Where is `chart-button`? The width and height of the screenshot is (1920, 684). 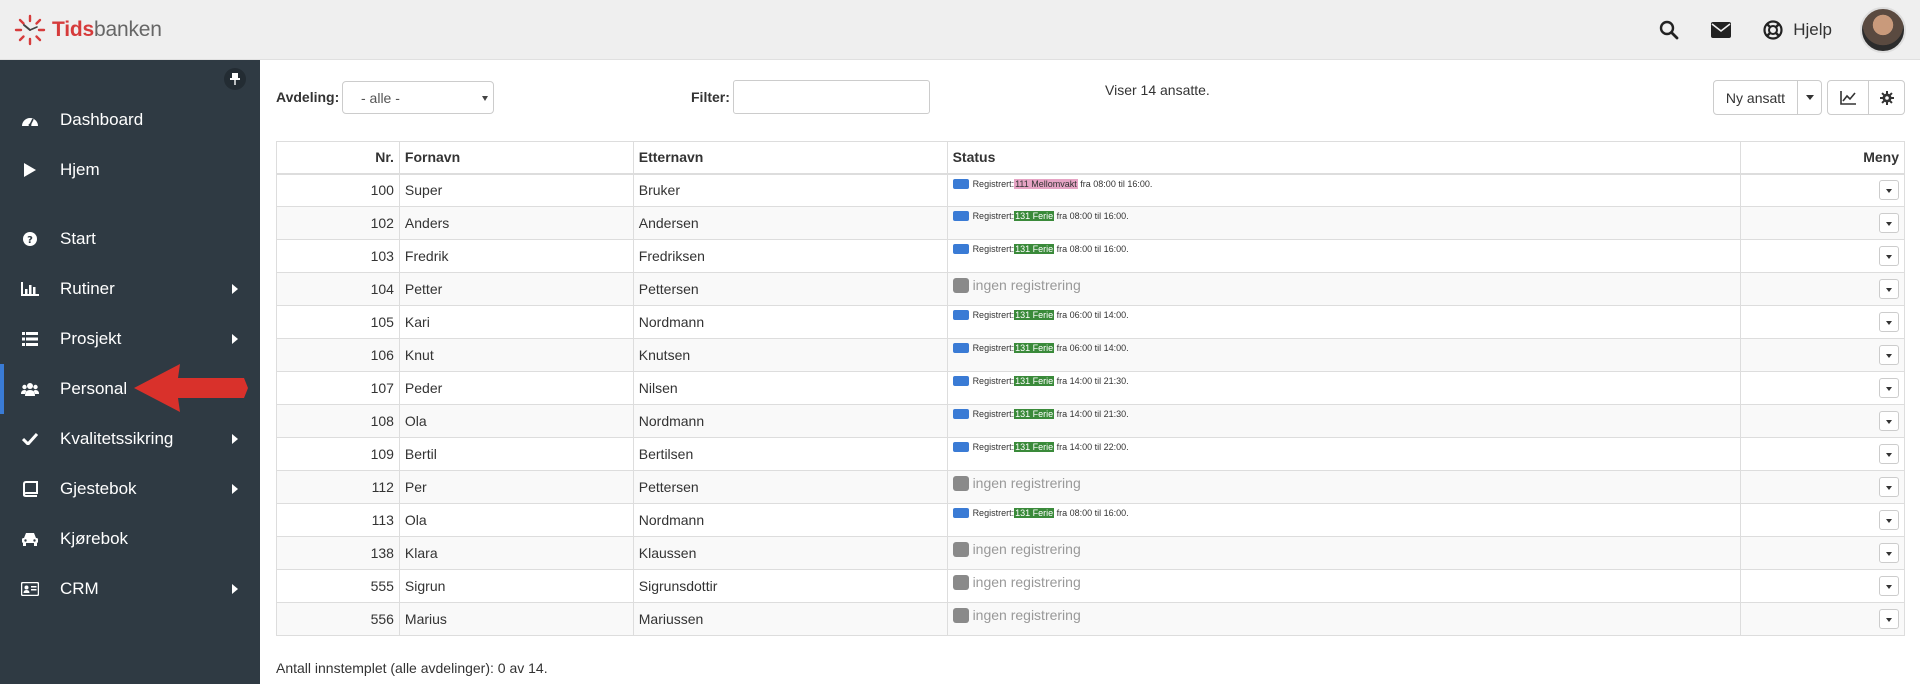 chart-button is located at coordinates (1848, 97).